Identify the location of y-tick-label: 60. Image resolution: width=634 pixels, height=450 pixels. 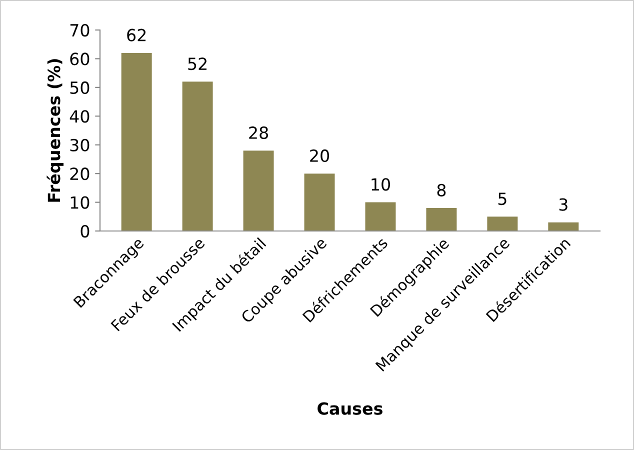
(80, 59).